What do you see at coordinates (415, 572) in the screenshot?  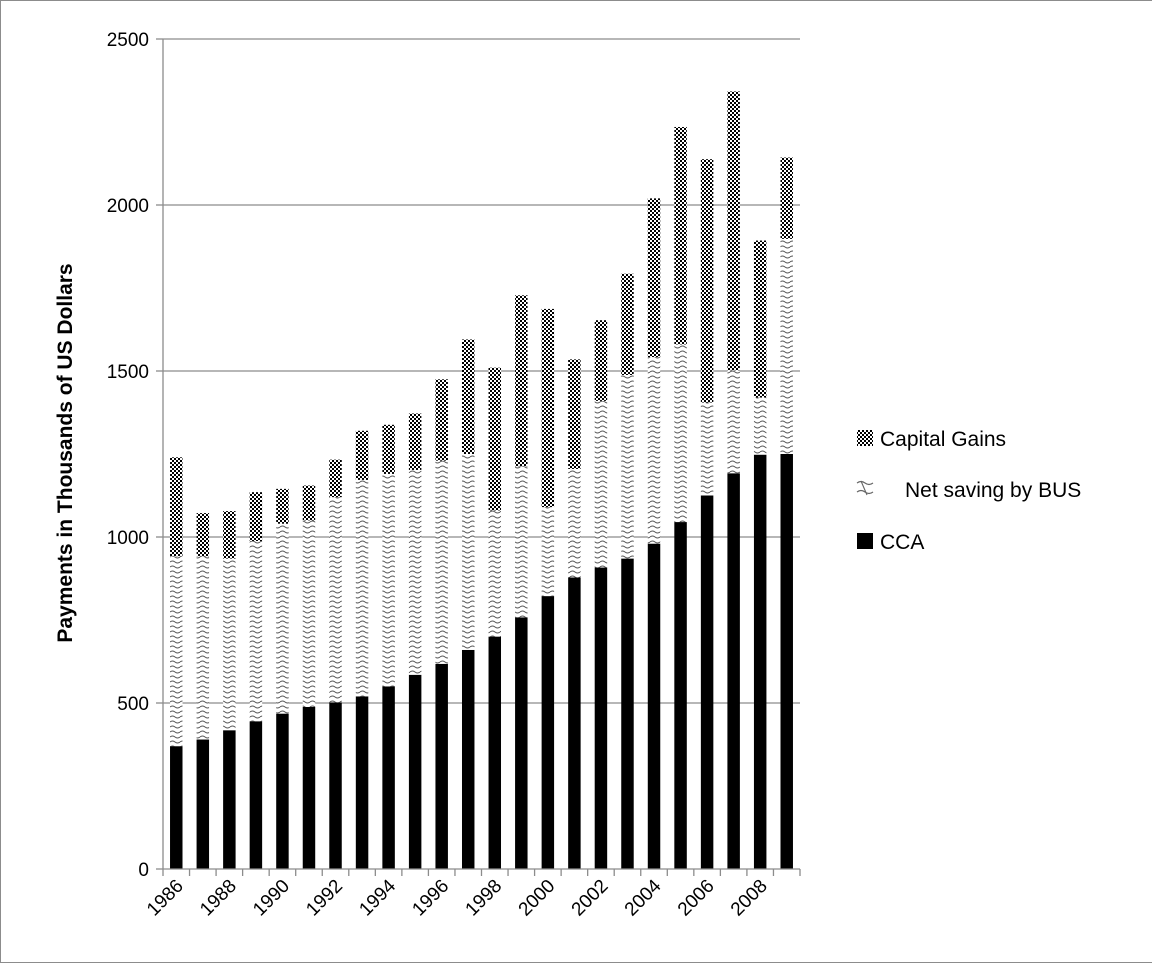 I see `bar-net-saving-by-bus-1995` at bounding box center [415, 572].